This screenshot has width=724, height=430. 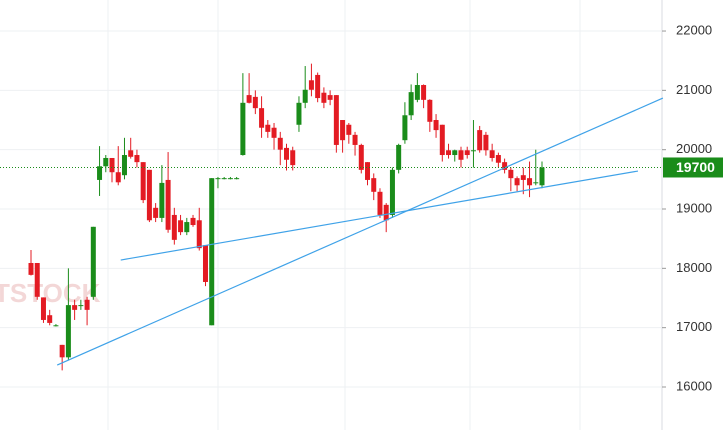 What do you see at coordinates (695, 167) in the screenshot?
I see `last-price-label: 19700` at bounding box center [695, 167].